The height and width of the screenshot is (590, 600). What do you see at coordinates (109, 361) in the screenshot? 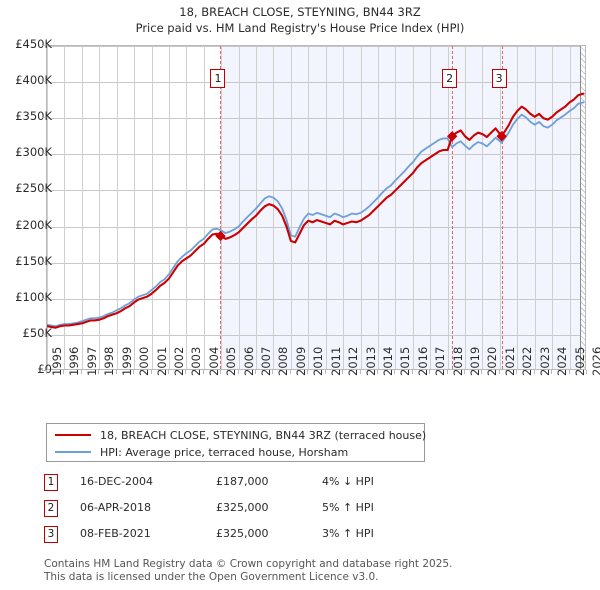
I see `x-axis-tick-label: 1998` at bounding box center [109, 361].